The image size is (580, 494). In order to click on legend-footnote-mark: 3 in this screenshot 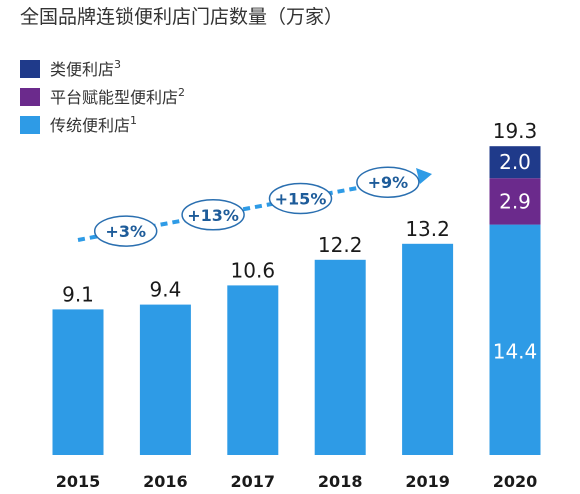, I will do `click(117, 64)`.